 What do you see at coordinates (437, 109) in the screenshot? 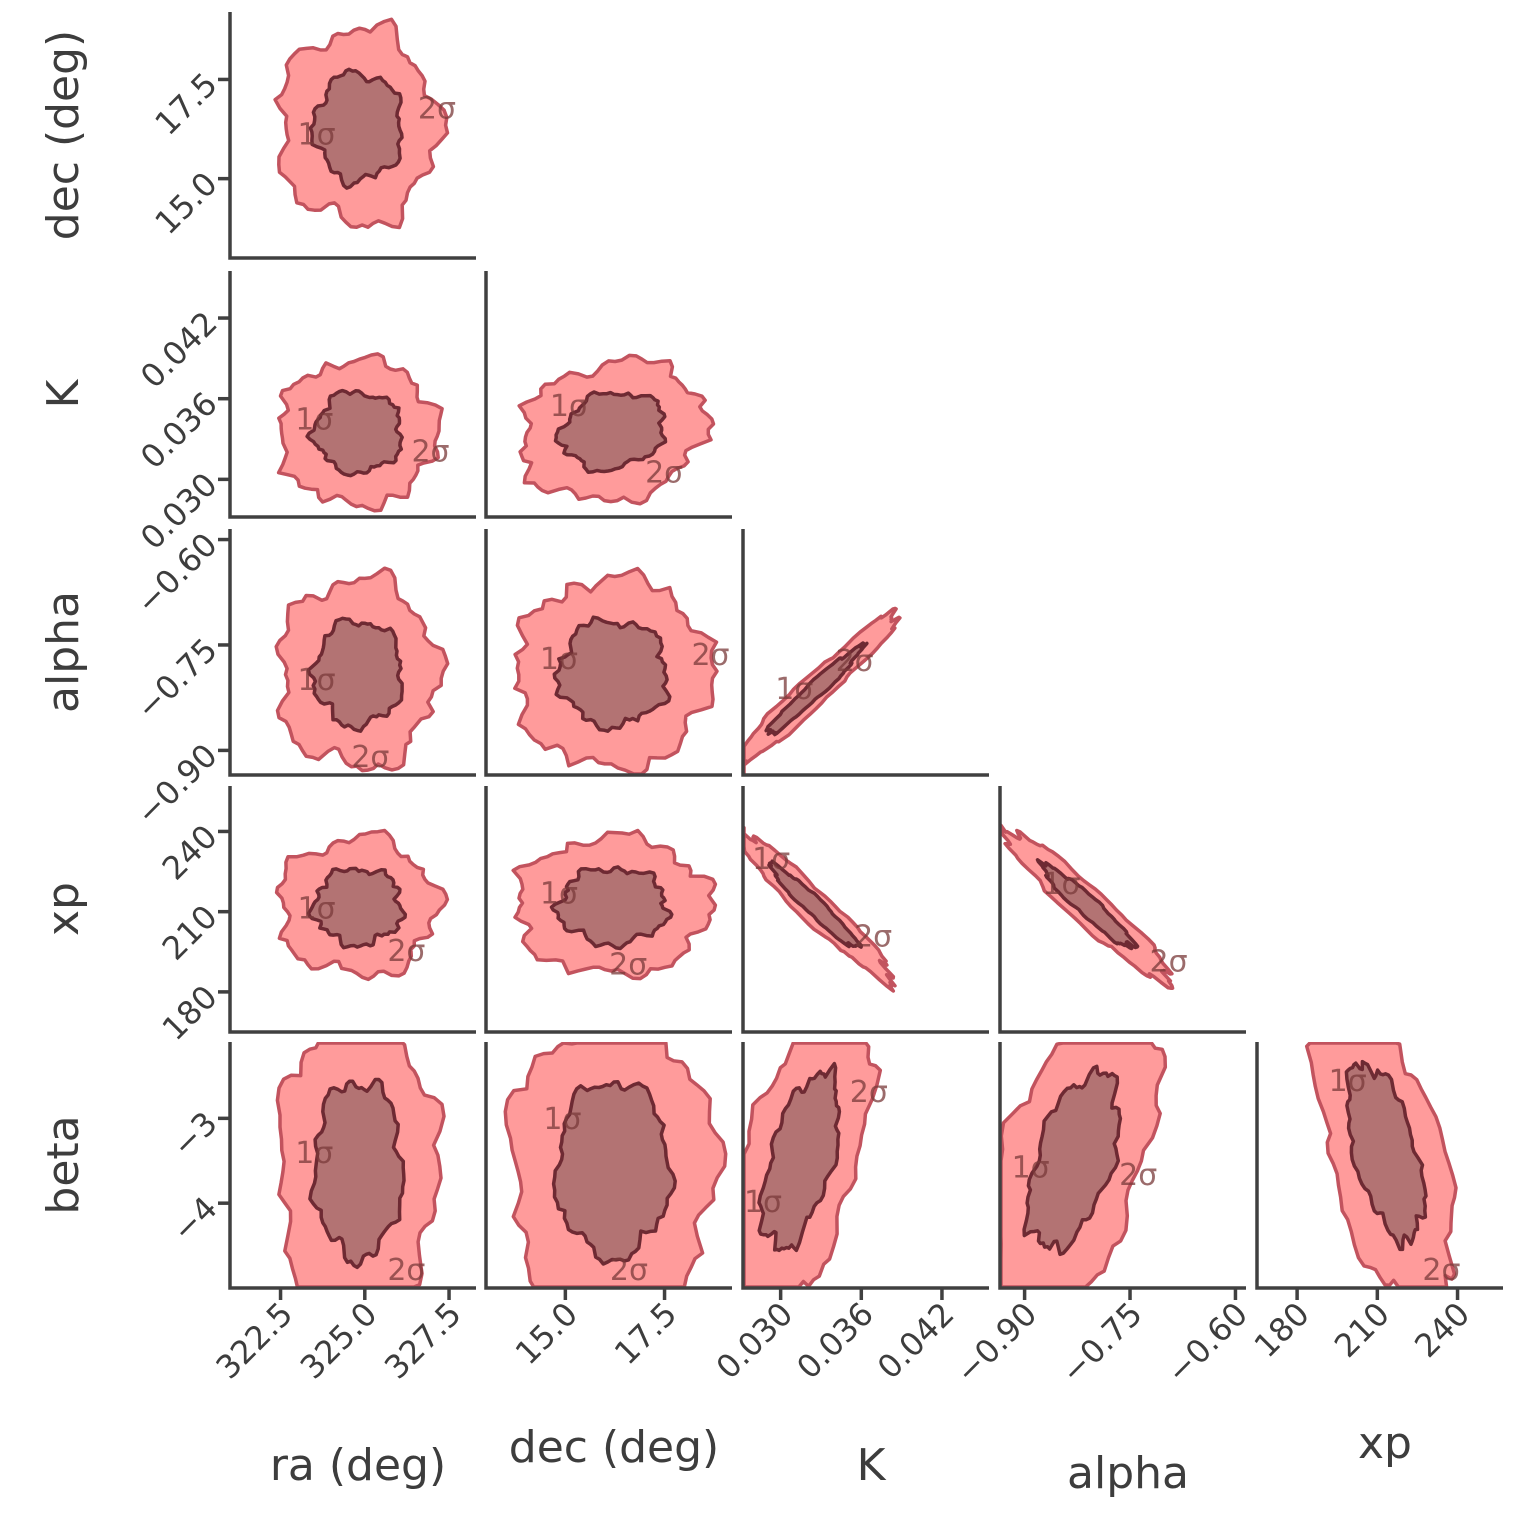
I see `sigma-label-2-ra-dec: 2σ` at bounding box center [437, 109].